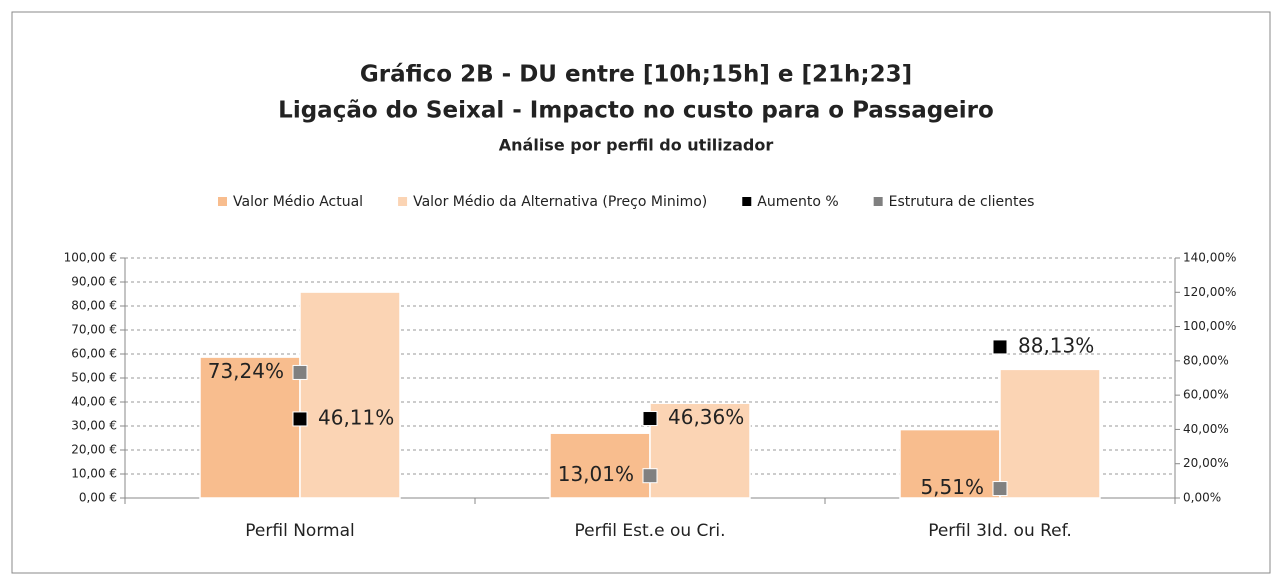 This screenshot has height=575, width=1272. What do you see at coordinates (952, 487) in the screenshot?
I see `data-label: 5,51%` at bounding box center [952, 487].